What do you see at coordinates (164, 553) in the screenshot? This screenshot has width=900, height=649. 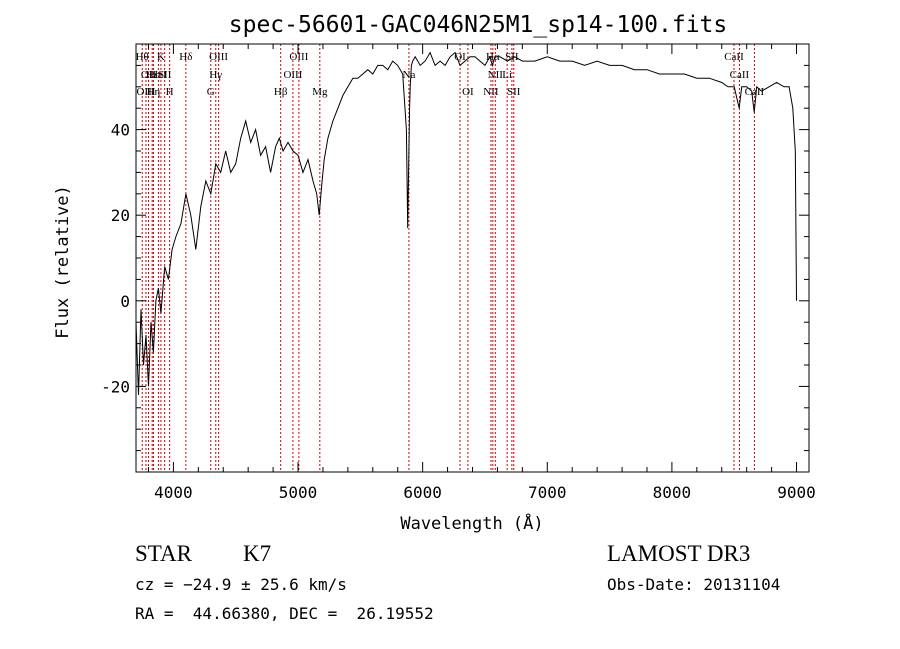 I see `object-class: STAR` at bounding box center [164, 553].